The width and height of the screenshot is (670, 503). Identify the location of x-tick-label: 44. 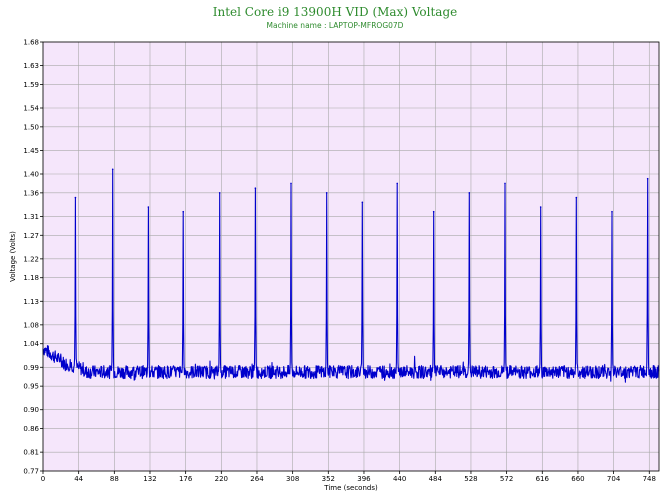
(78, 479).